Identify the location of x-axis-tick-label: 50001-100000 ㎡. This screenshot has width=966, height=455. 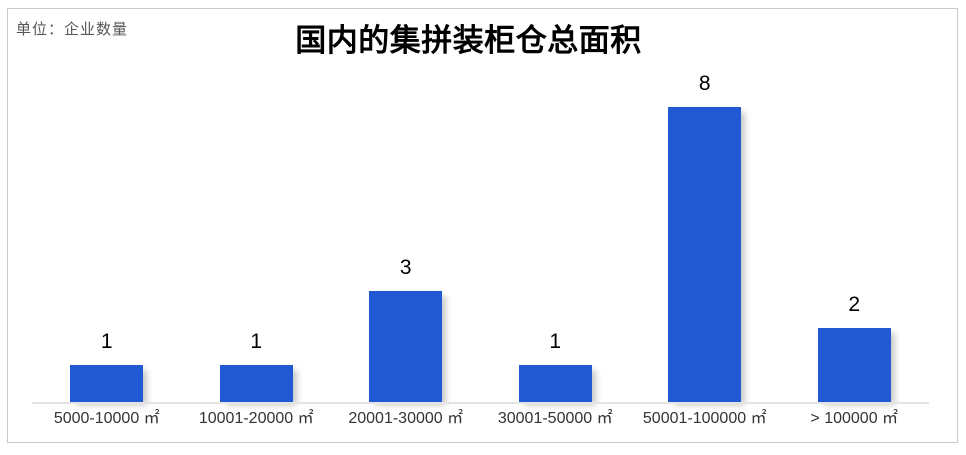
(704, 418).